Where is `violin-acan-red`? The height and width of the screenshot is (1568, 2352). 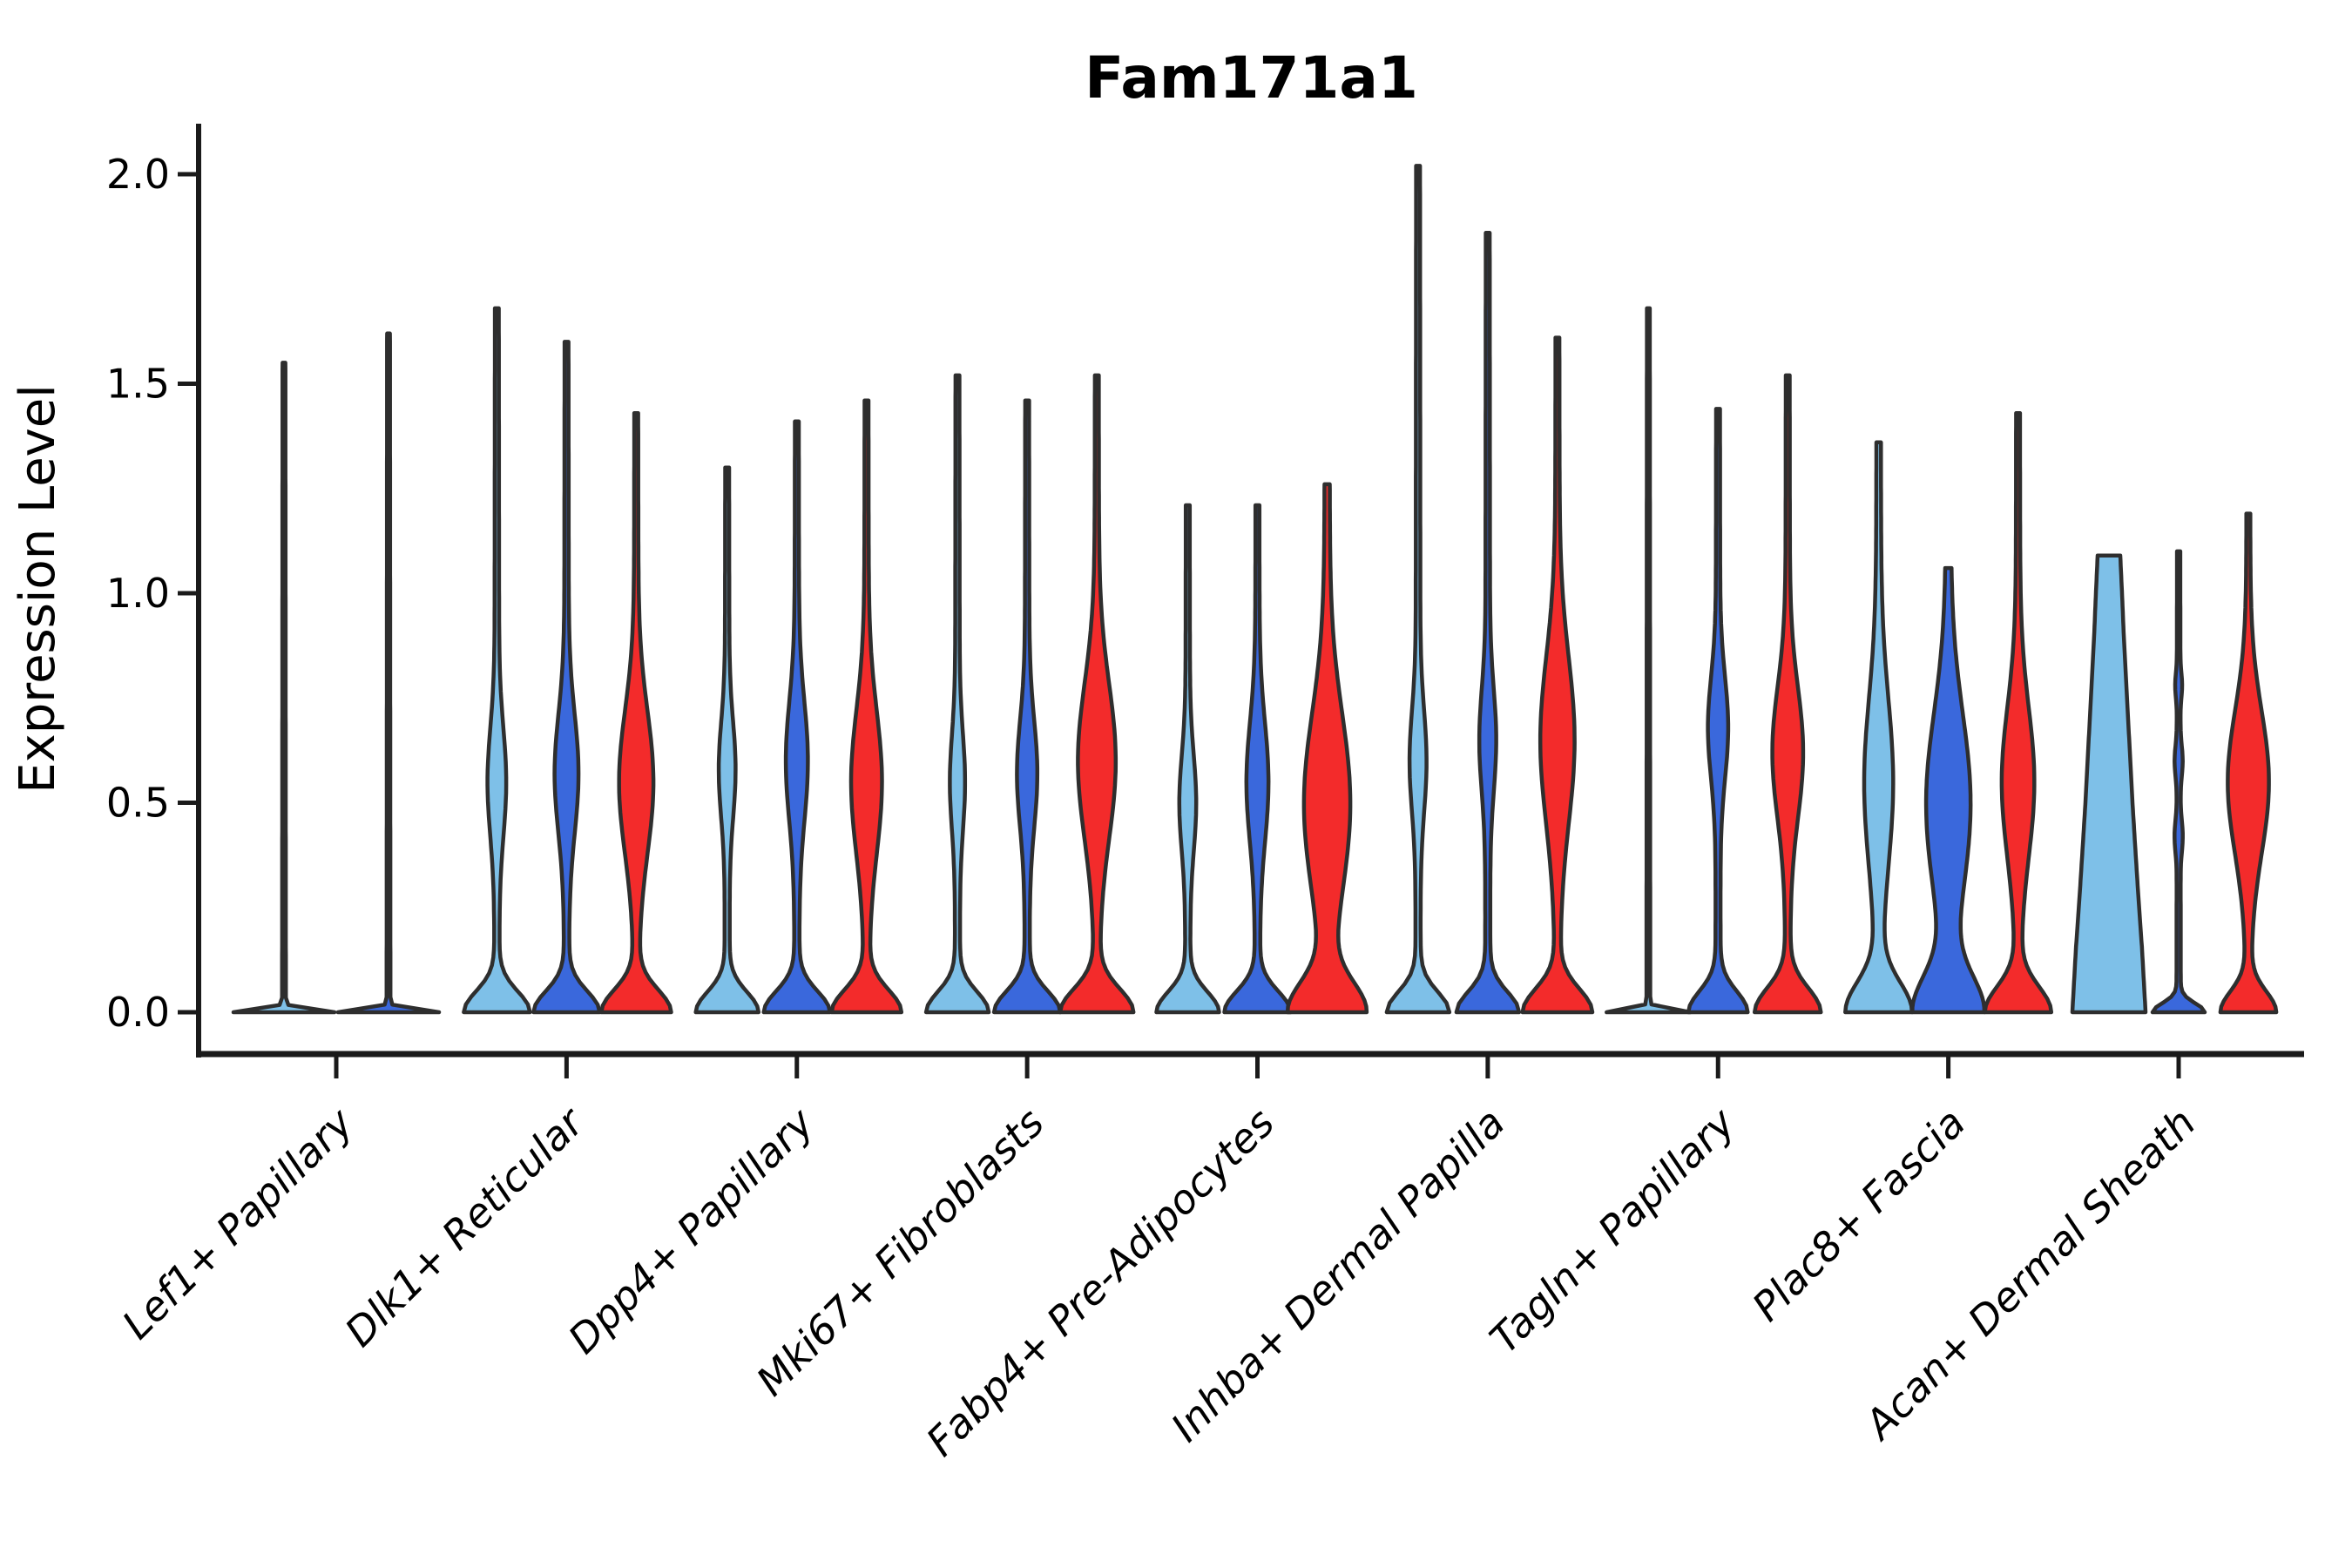 violin-acan-red is located at coordinates (2248, 763).